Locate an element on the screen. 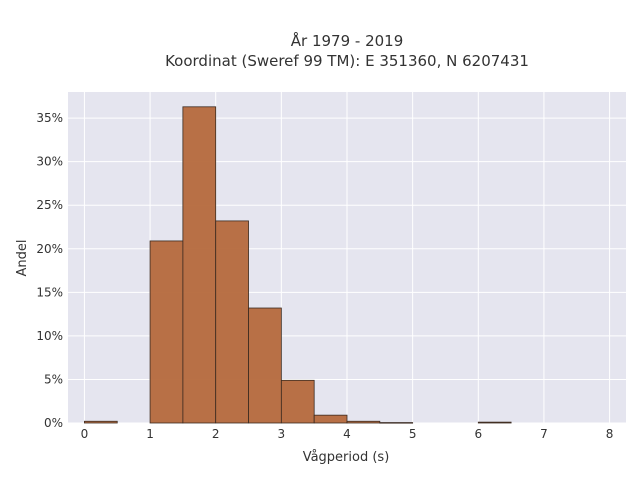 This screenshot has width=640, height=480. x-tick-label: 4 is located at coordinates (347, 434).